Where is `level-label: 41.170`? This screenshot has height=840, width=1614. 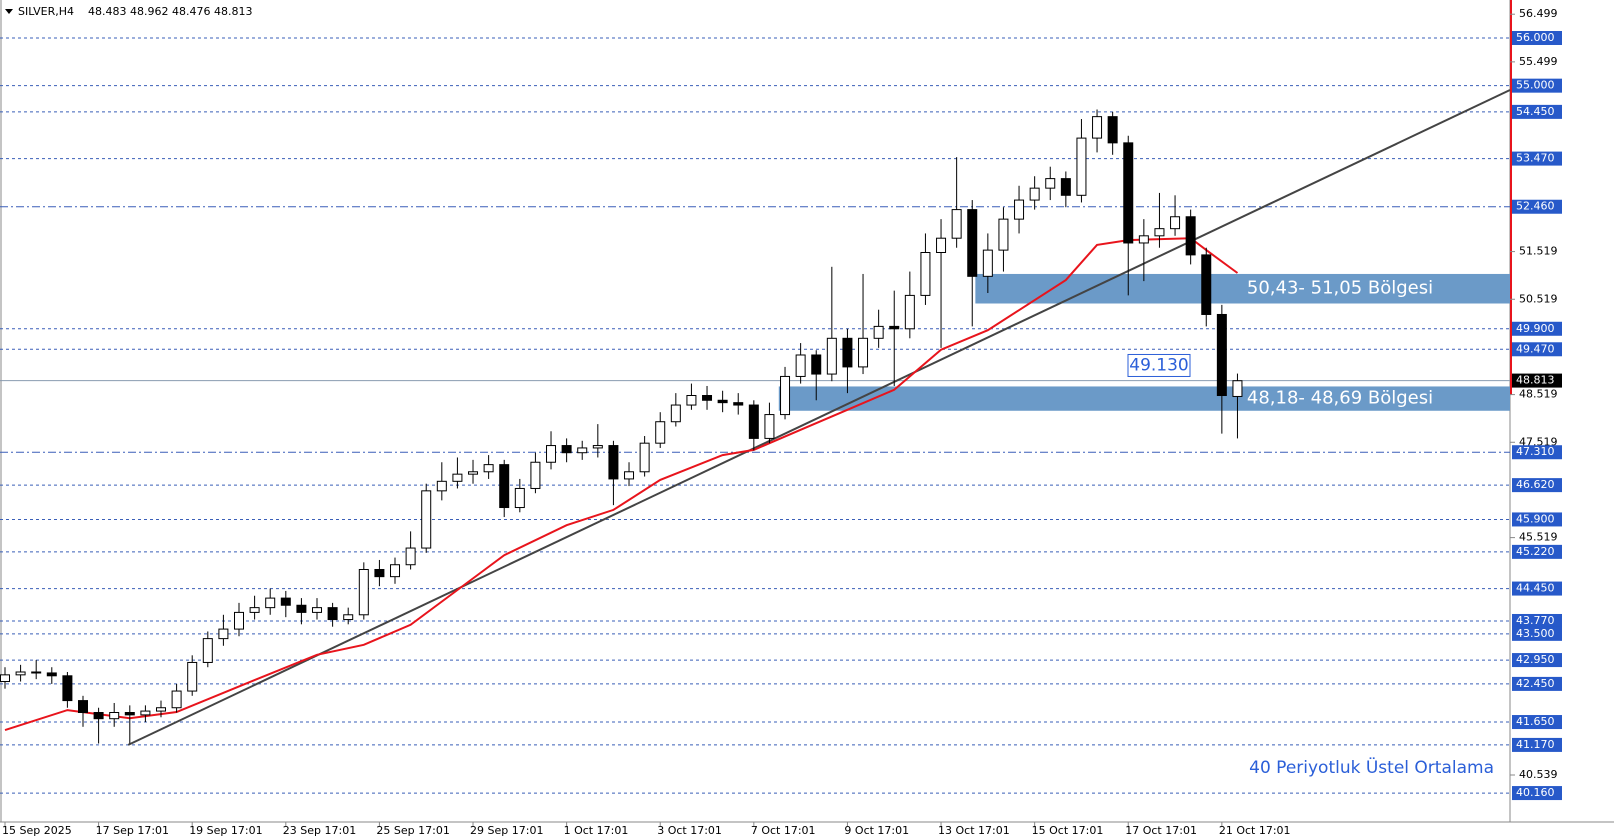 level-label: 41.170 is located at coordinates (1535, 744).